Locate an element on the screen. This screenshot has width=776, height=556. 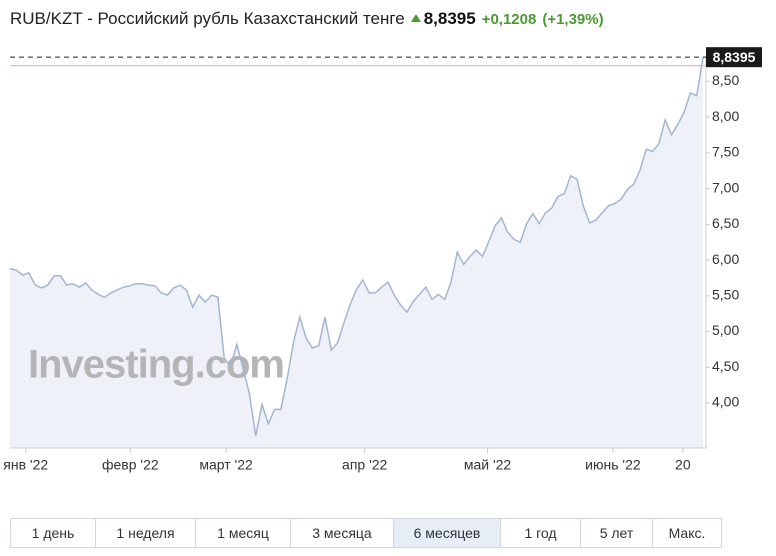
y-tick-label: 8,00 is located at coordinates (725, 116).